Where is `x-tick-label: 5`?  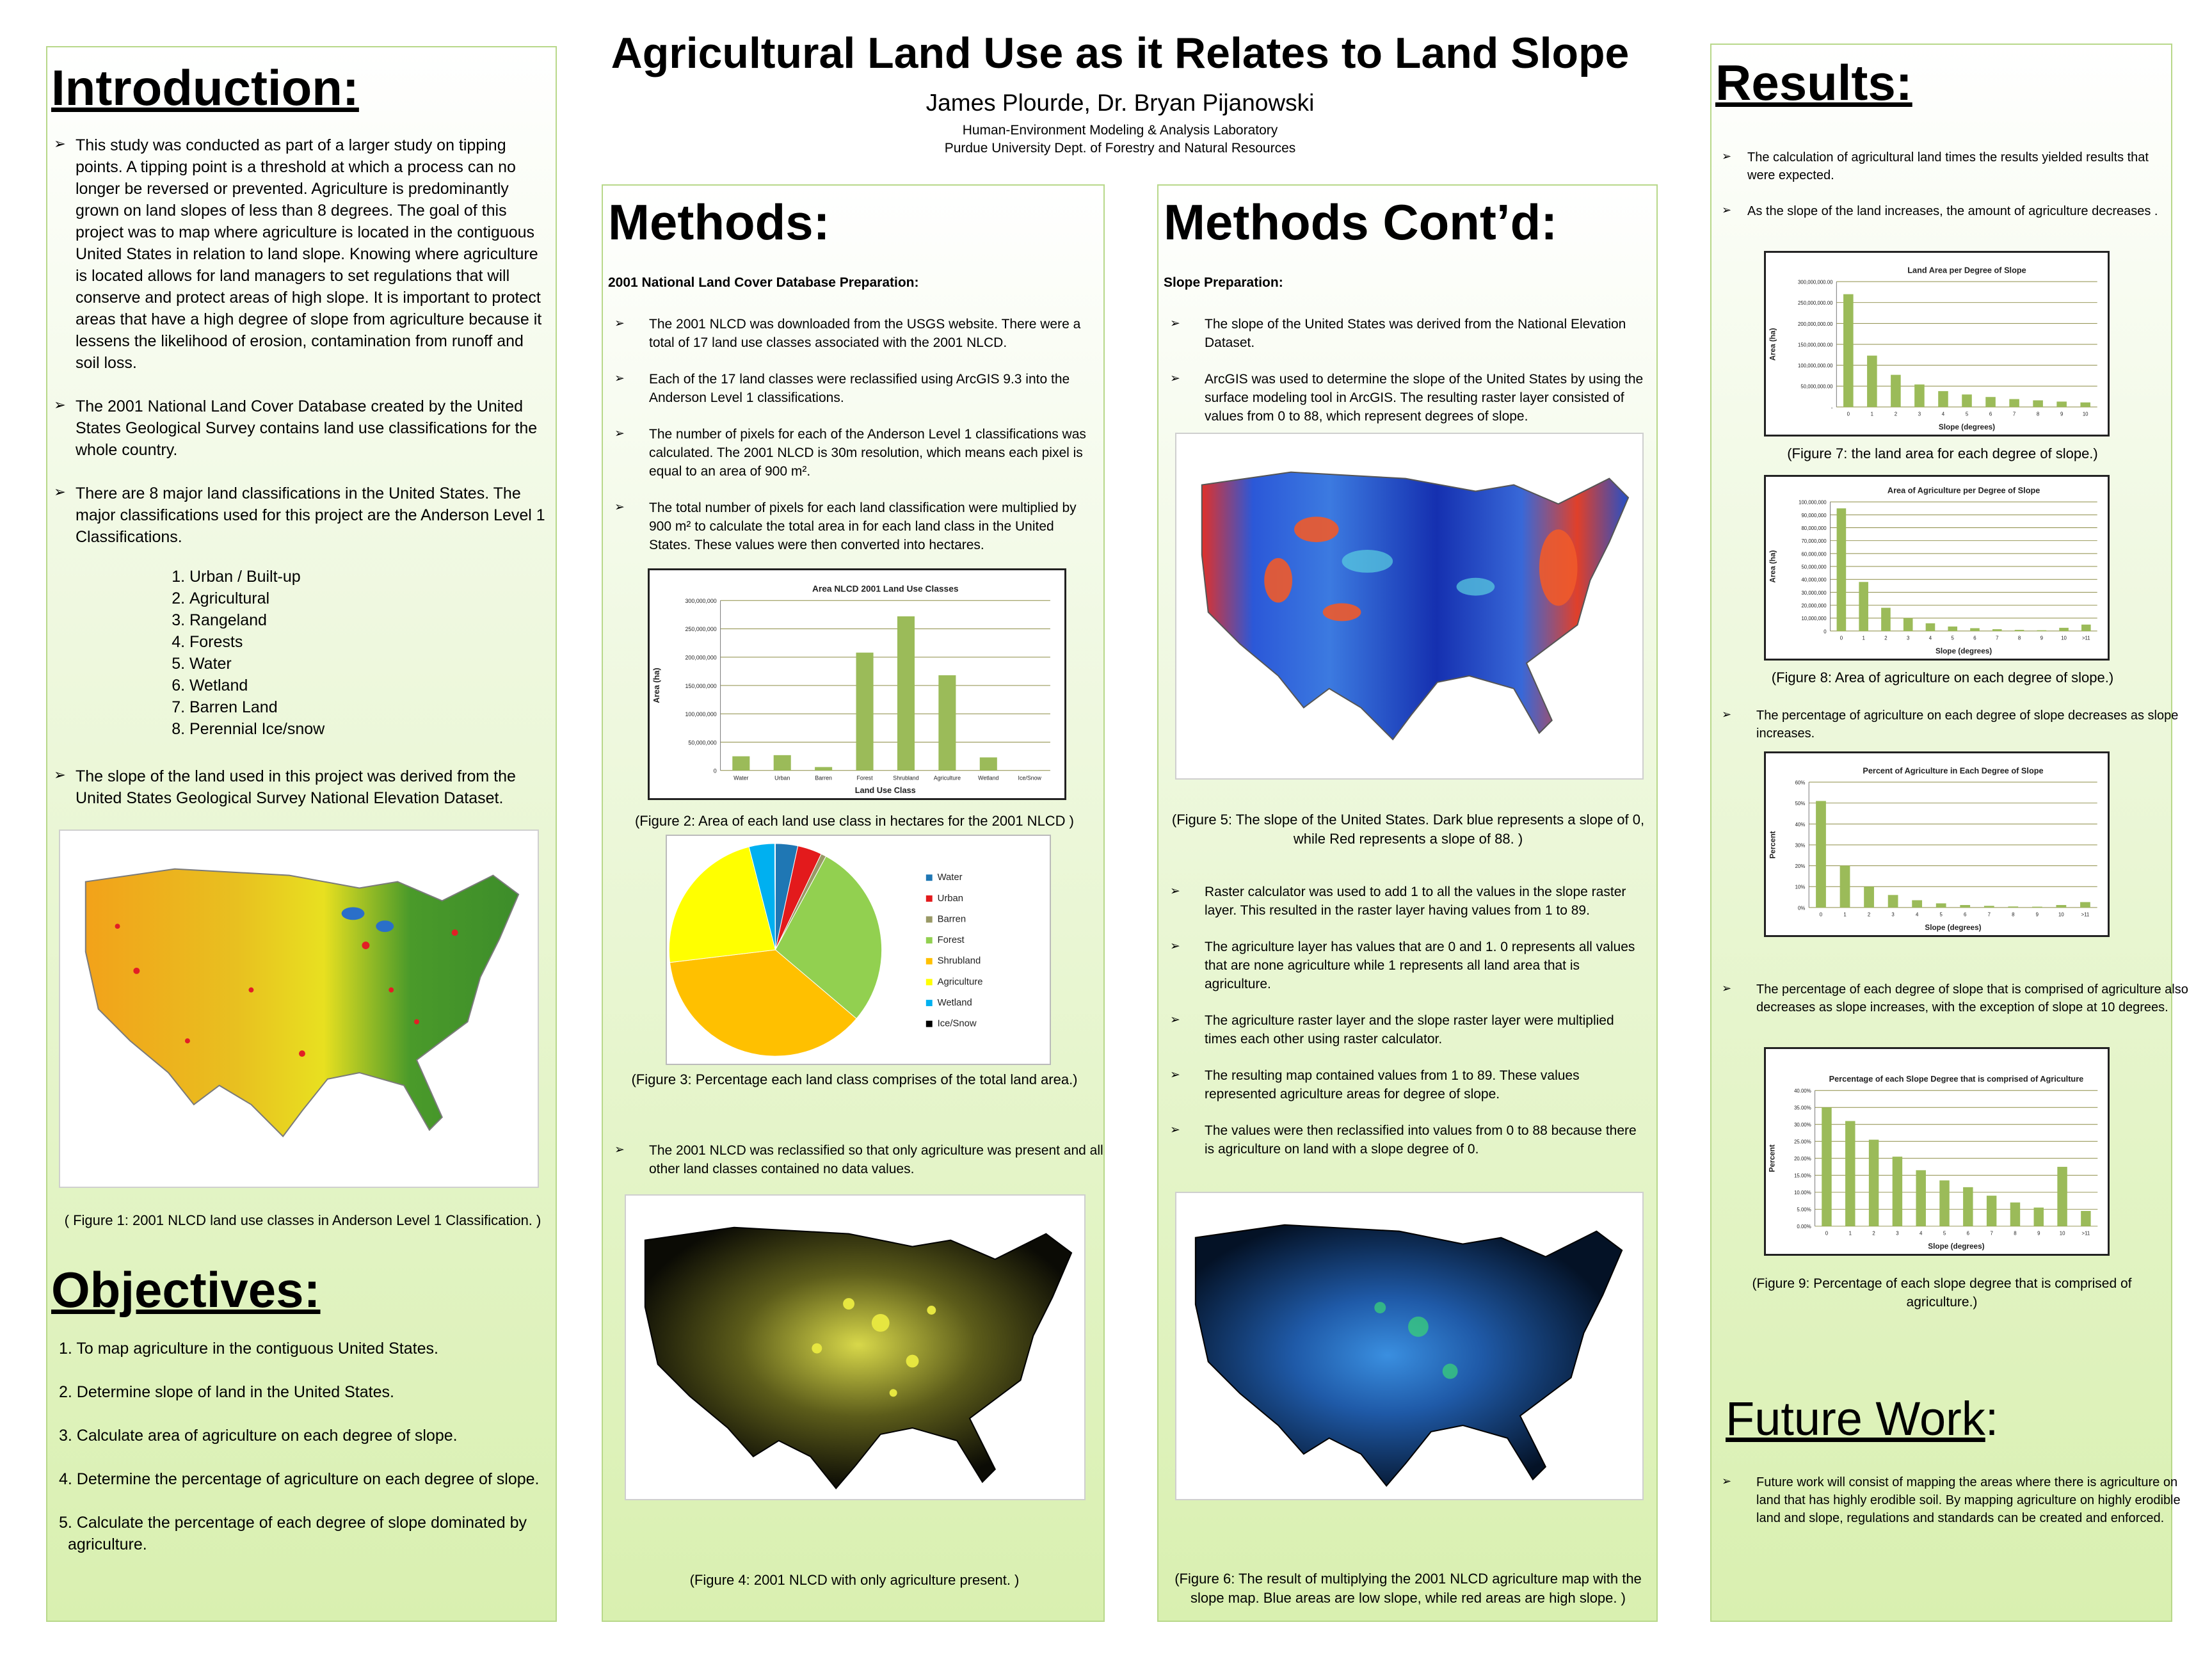
x-tick-label: 5 is located at coordinates (1953, 638).